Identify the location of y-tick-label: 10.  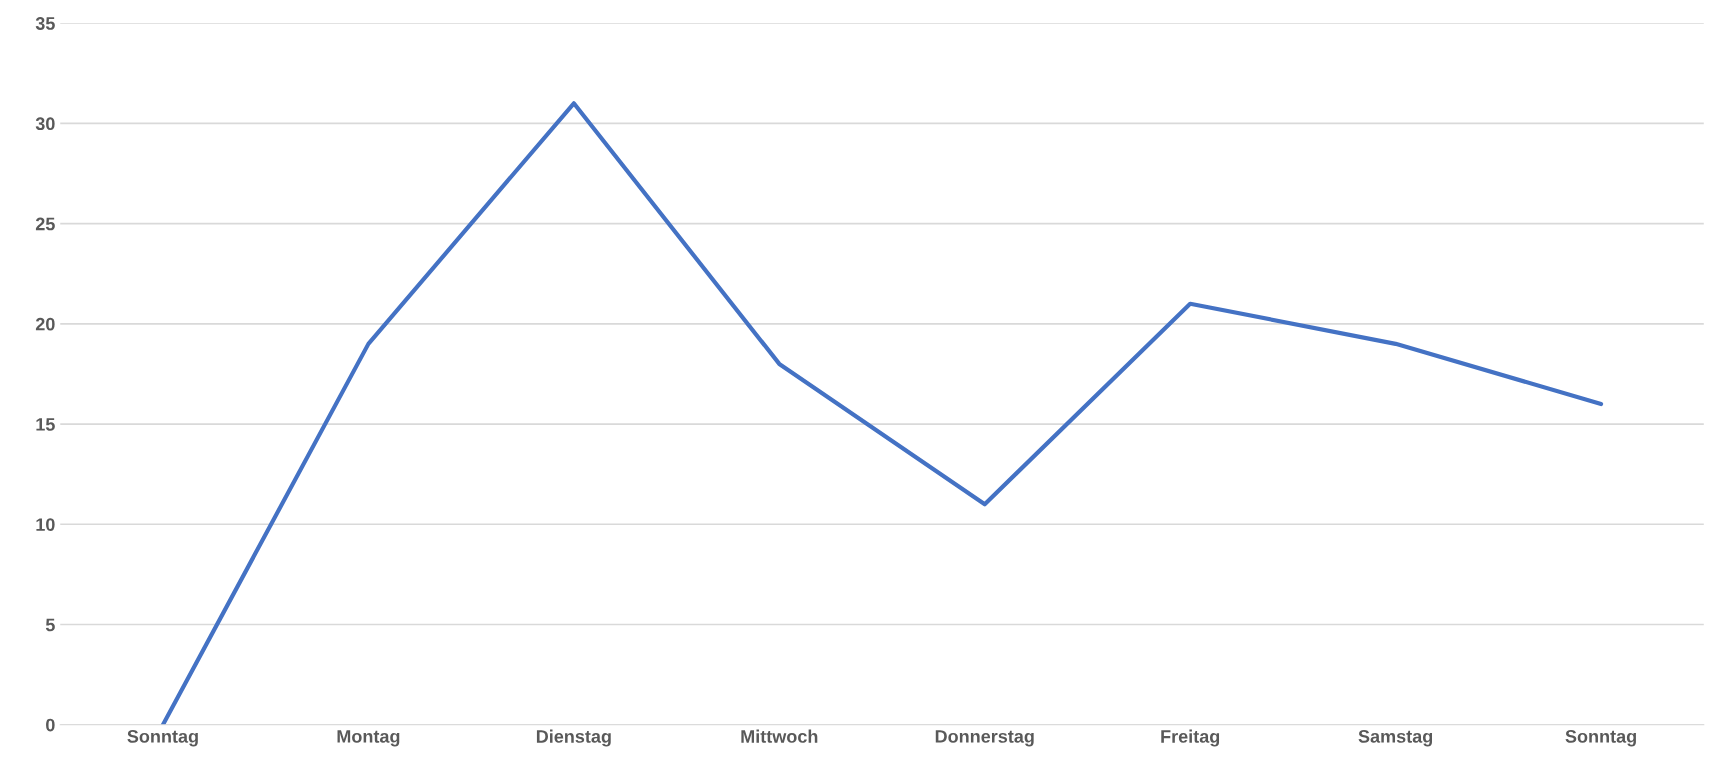
(45, 524).